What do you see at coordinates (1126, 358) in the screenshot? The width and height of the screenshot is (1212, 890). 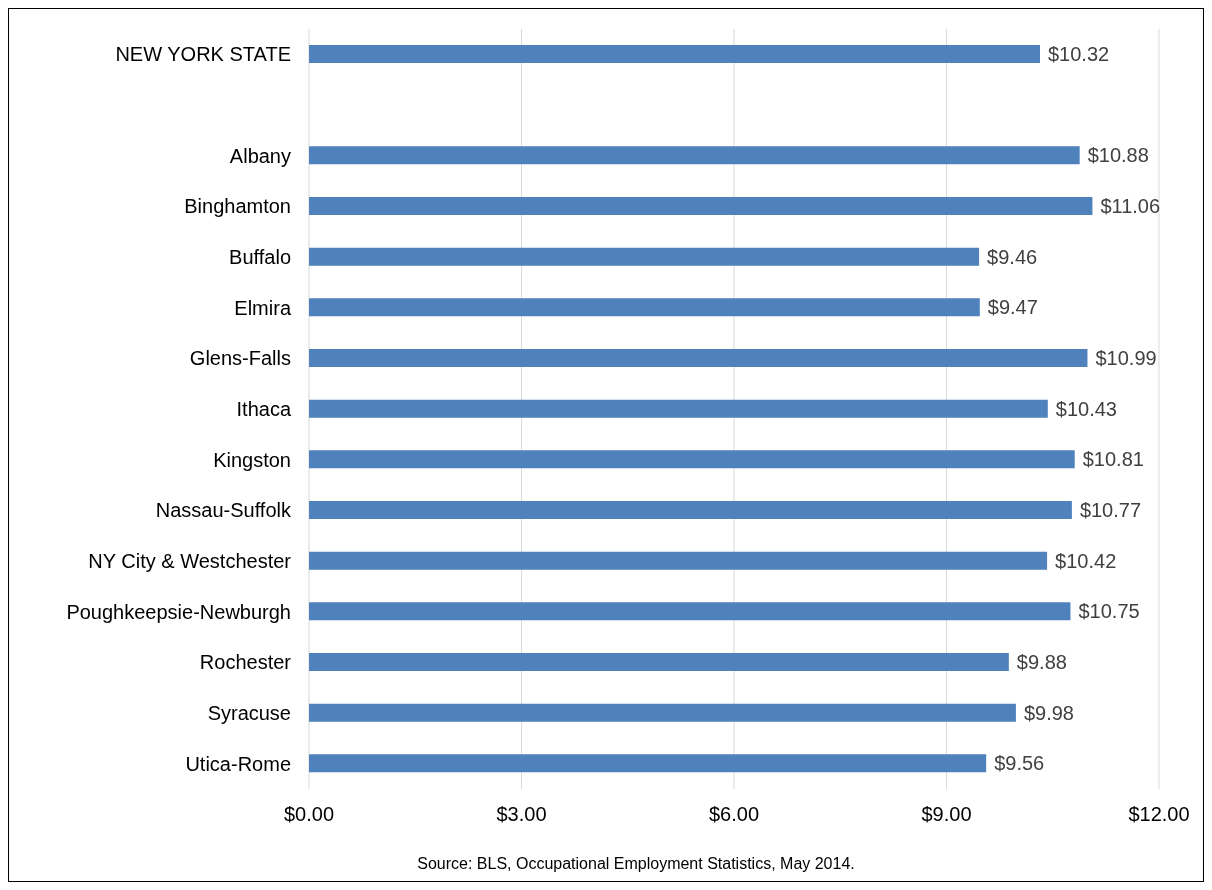 I see `data-label: $10.99` at bounding box center [1126, 358].